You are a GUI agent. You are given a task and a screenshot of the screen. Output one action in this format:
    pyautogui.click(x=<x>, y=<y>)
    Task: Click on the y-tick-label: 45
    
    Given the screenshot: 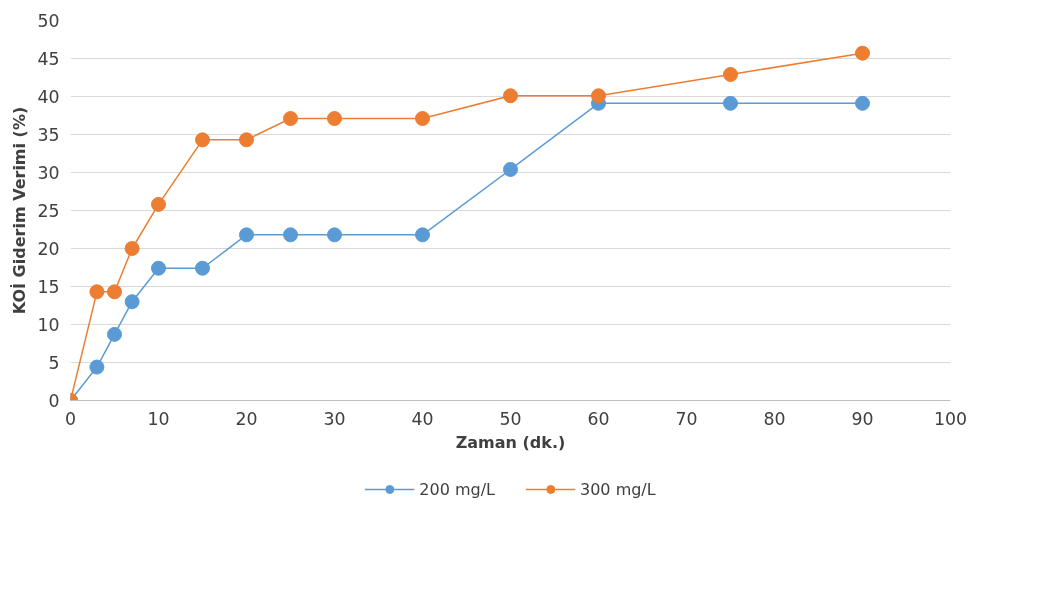 What is the action you would take?
    pyautogui.click(x=48, y=59)
    